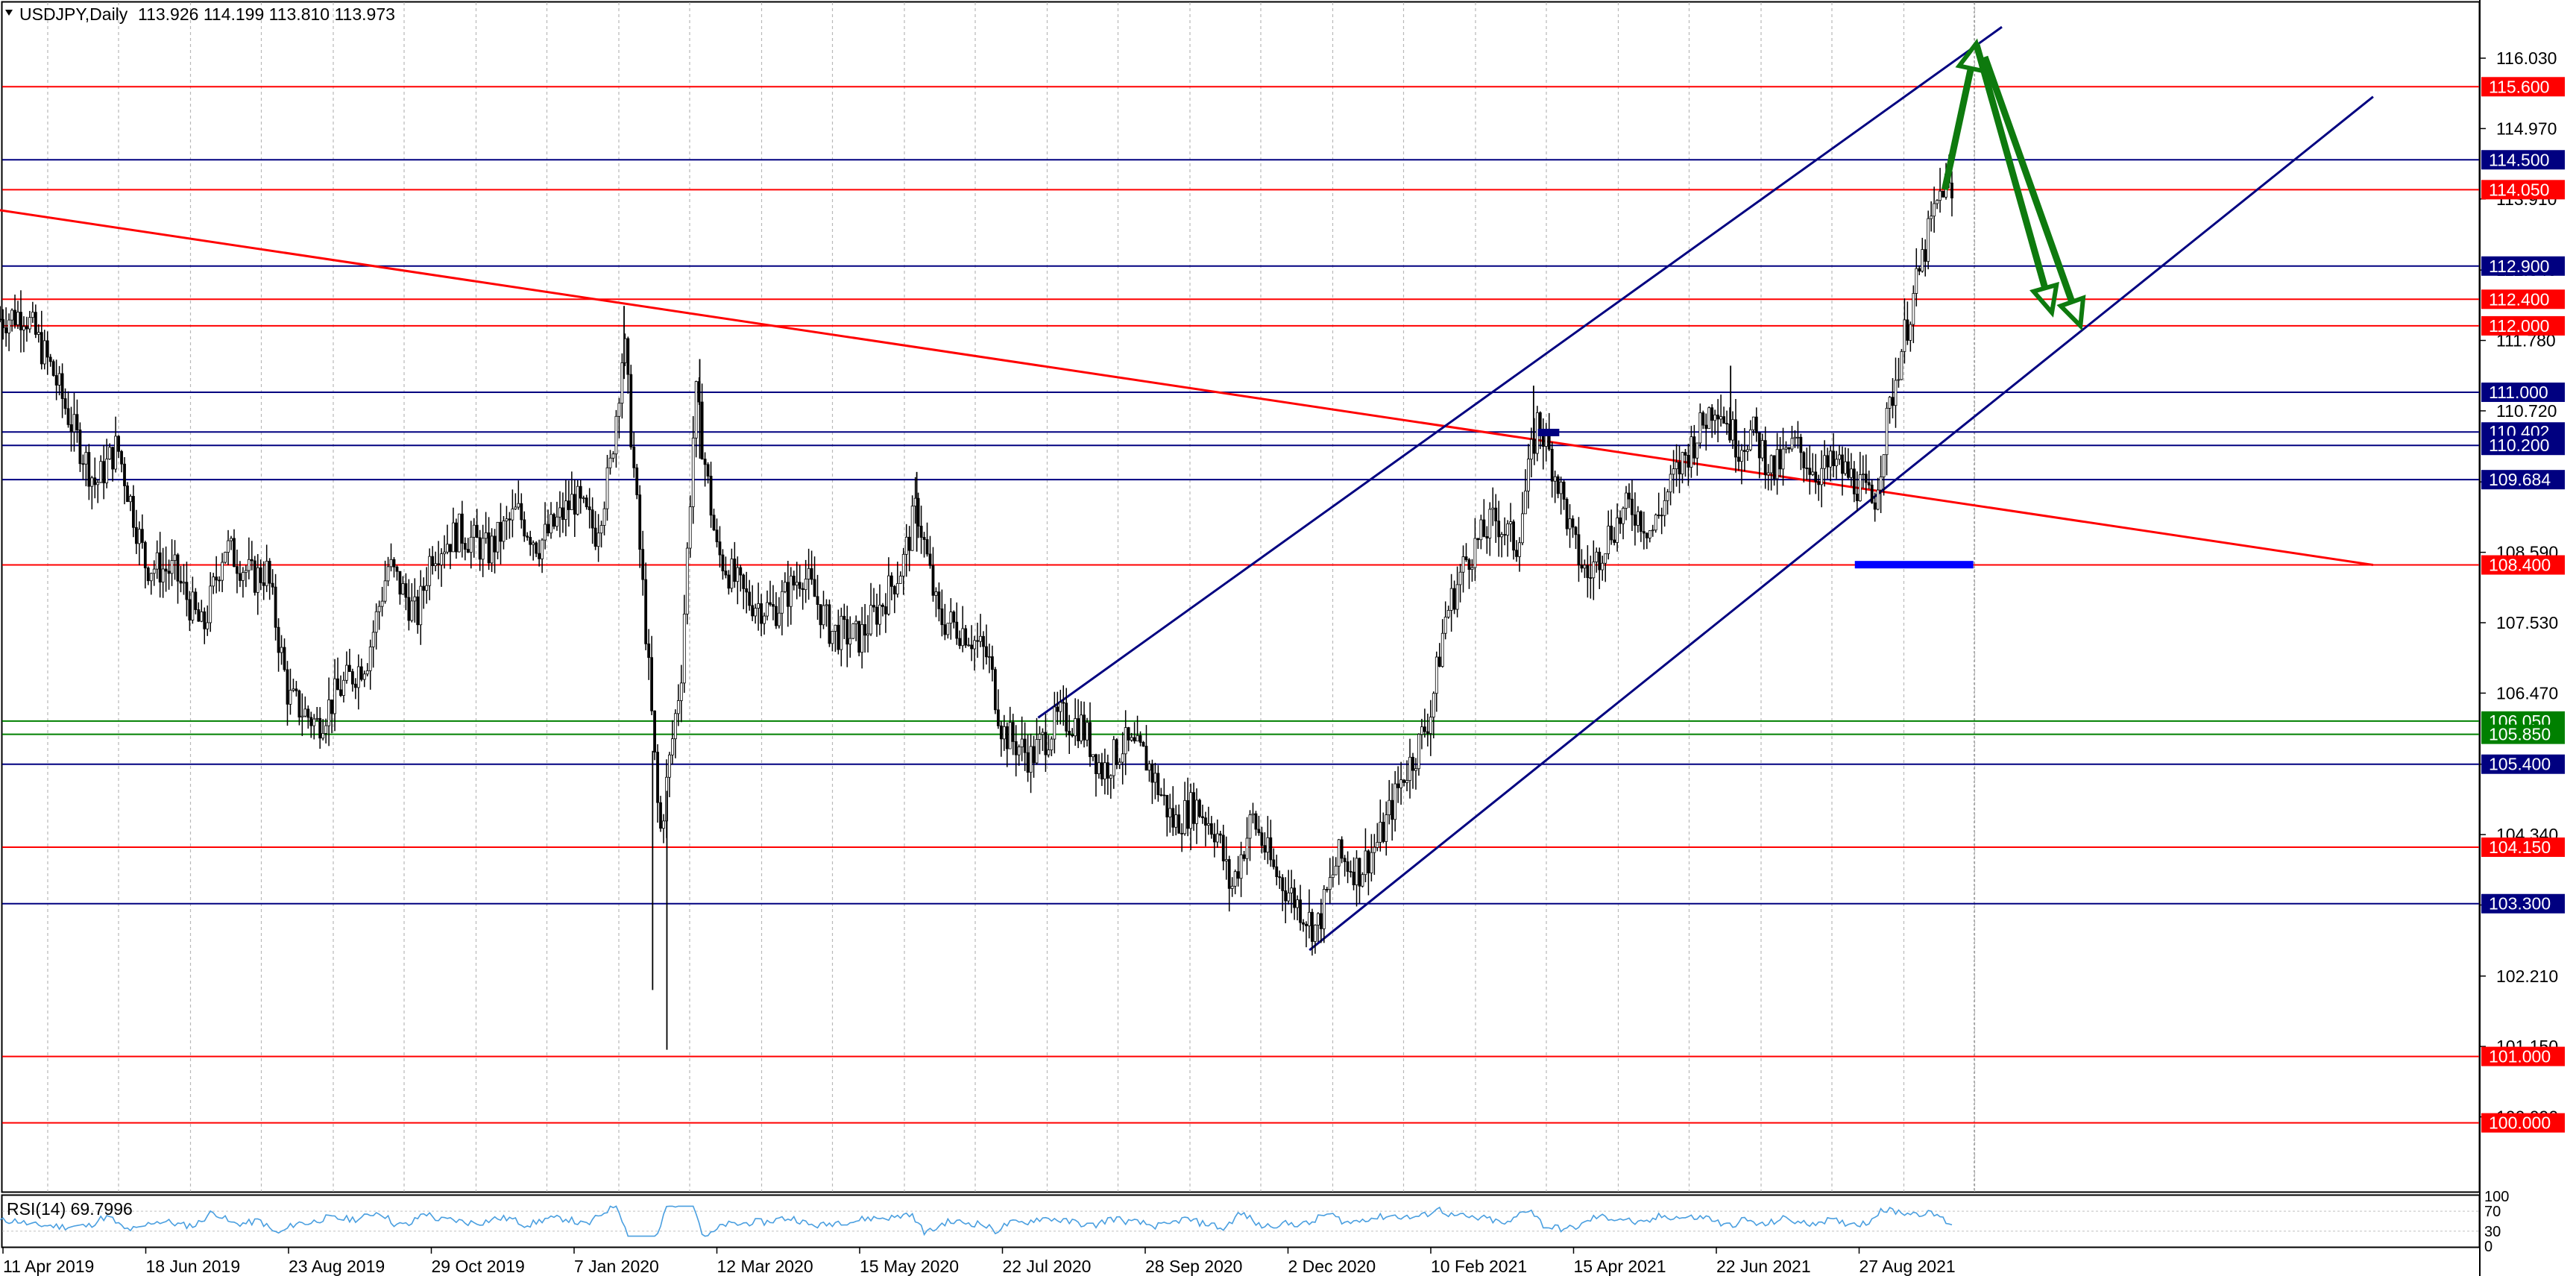  I want to click on date-tick-label: 22 Jun 2021, so click(1763, 1266).